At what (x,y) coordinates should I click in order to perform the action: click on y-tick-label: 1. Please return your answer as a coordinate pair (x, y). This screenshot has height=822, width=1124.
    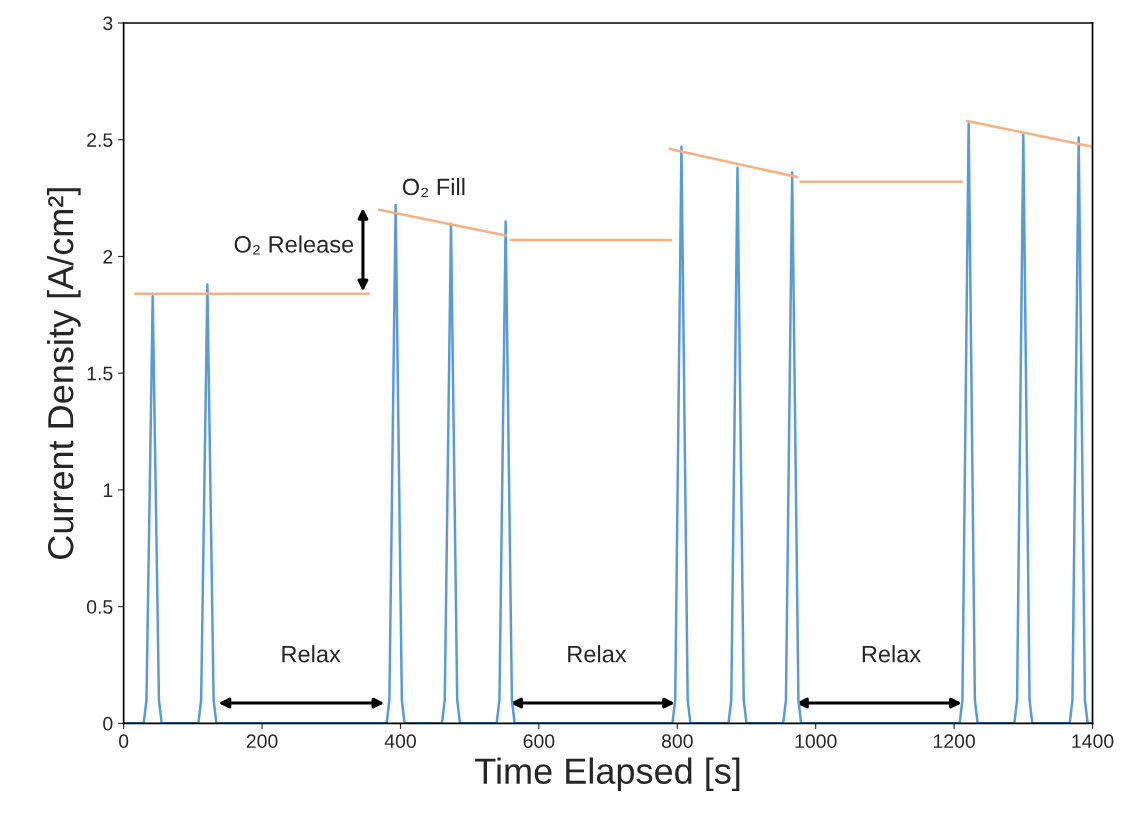
    Looking at the image, I should click on (108, 490).